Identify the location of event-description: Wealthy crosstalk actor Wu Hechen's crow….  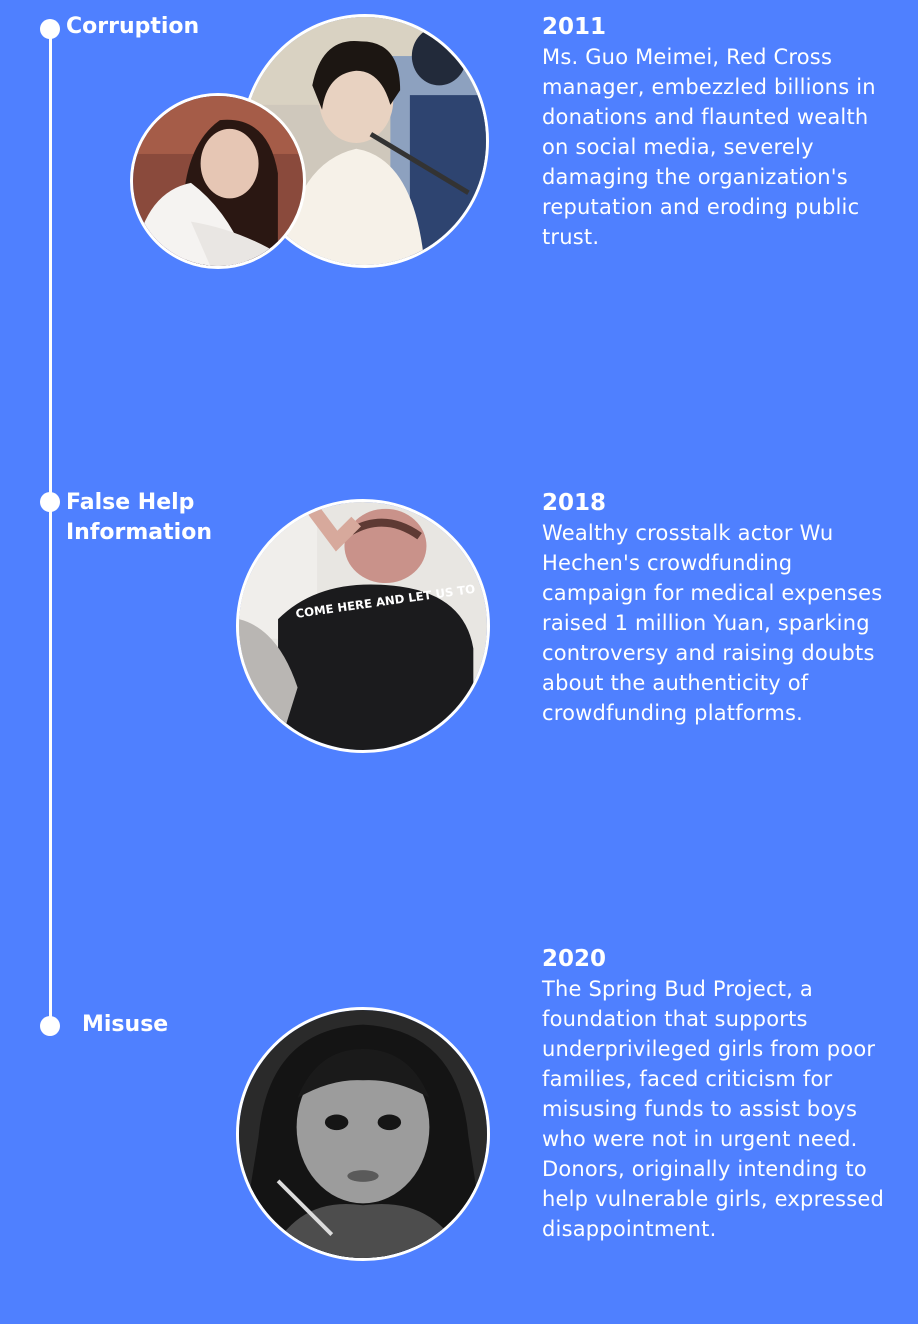
(712, 623).